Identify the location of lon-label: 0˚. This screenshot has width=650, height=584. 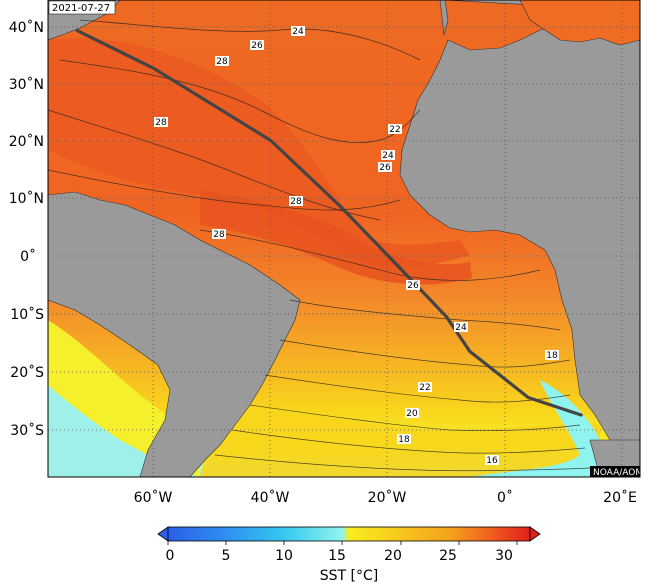
(505, 497).